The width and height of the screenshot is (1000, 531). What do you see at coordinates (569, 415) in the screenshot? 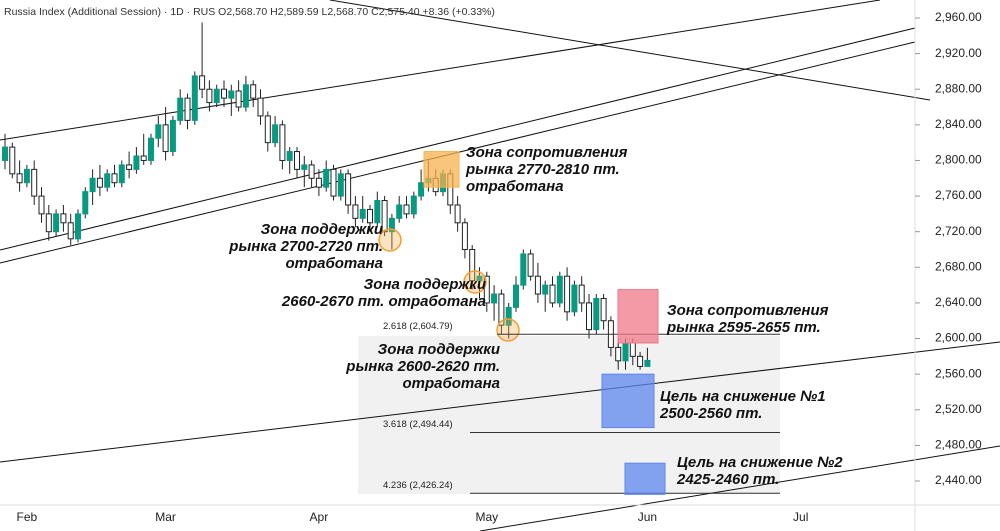
I see `fib-area` at bounding box center [569, 415].